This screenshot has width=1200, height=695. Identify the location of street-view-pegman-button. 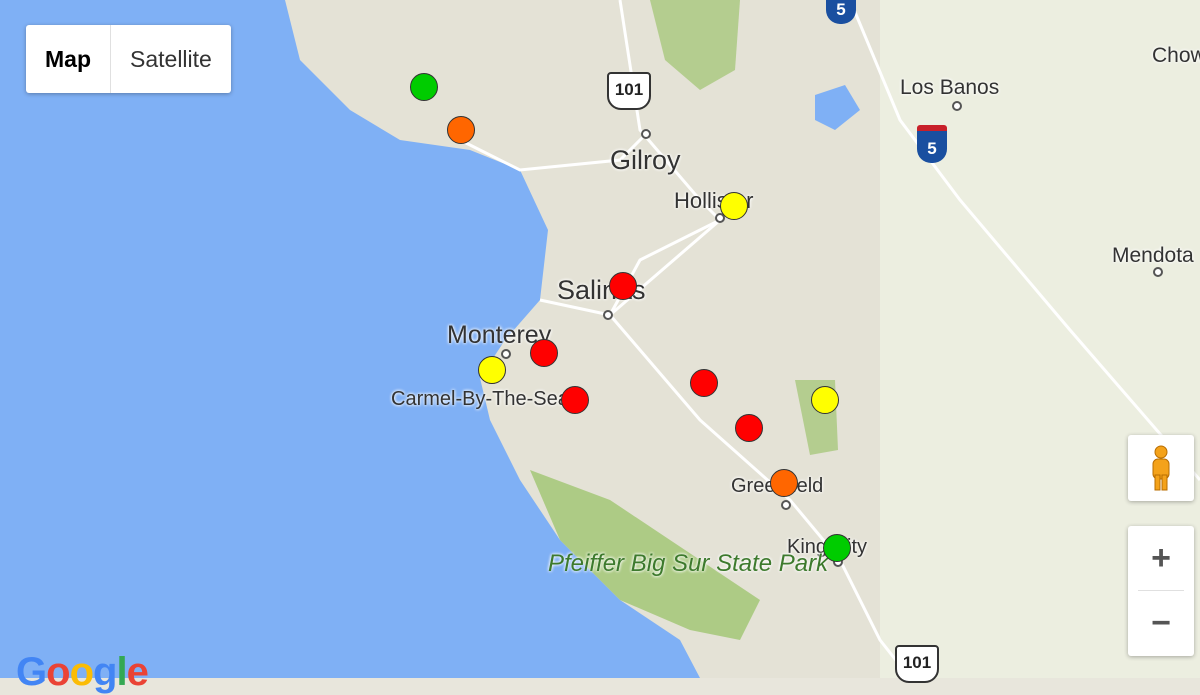
(1161, 468).